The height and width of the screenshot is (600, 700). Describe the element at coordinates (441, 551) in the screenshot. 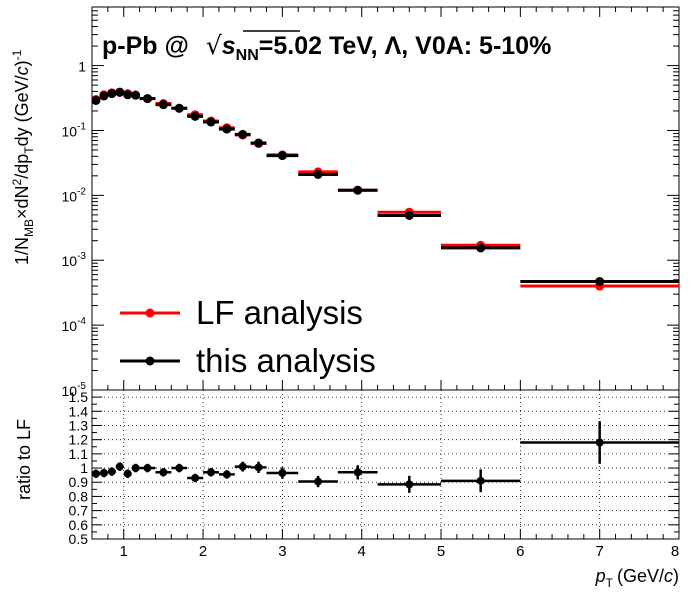

I see `x-tick-label: 5` at that location.